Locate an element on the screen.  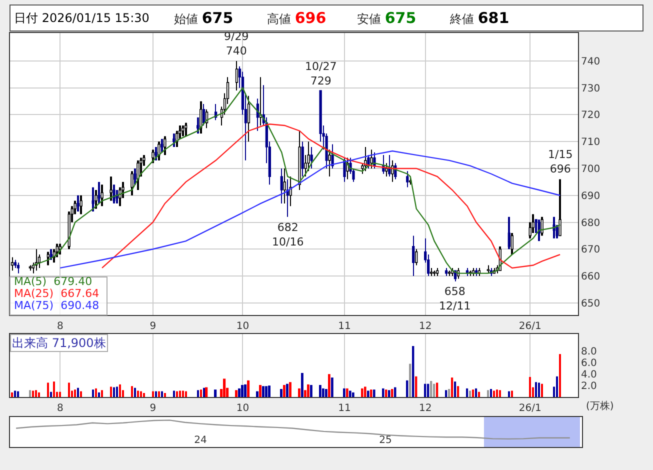
series-label: MA(5) 679.40 is located at coordinates (53, 281).